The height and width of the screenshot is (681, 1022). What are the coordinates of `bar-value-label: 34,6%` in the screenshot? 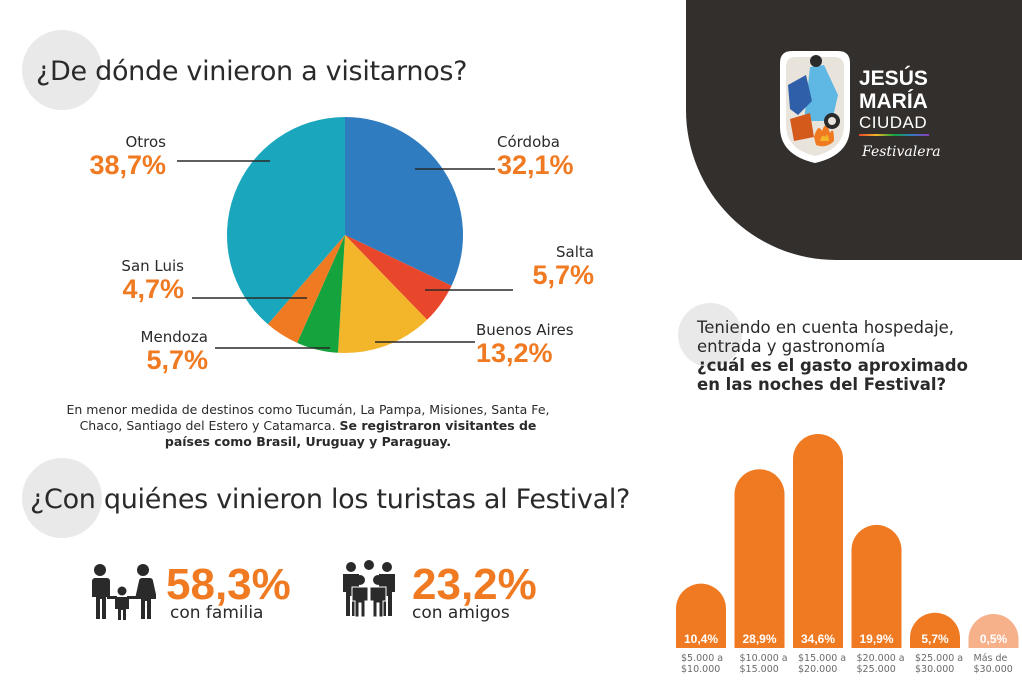 It's located at (818, 639).